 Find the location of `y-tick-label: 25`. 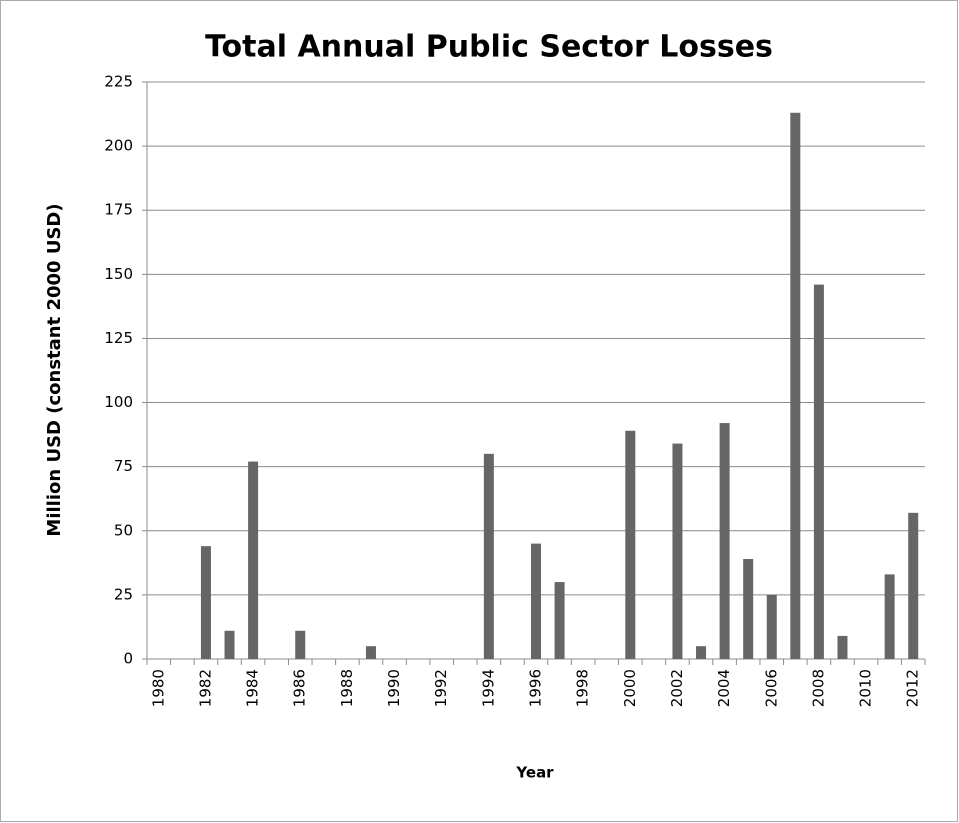

y-tick-label: 25 is located at coordinates (123, 594).